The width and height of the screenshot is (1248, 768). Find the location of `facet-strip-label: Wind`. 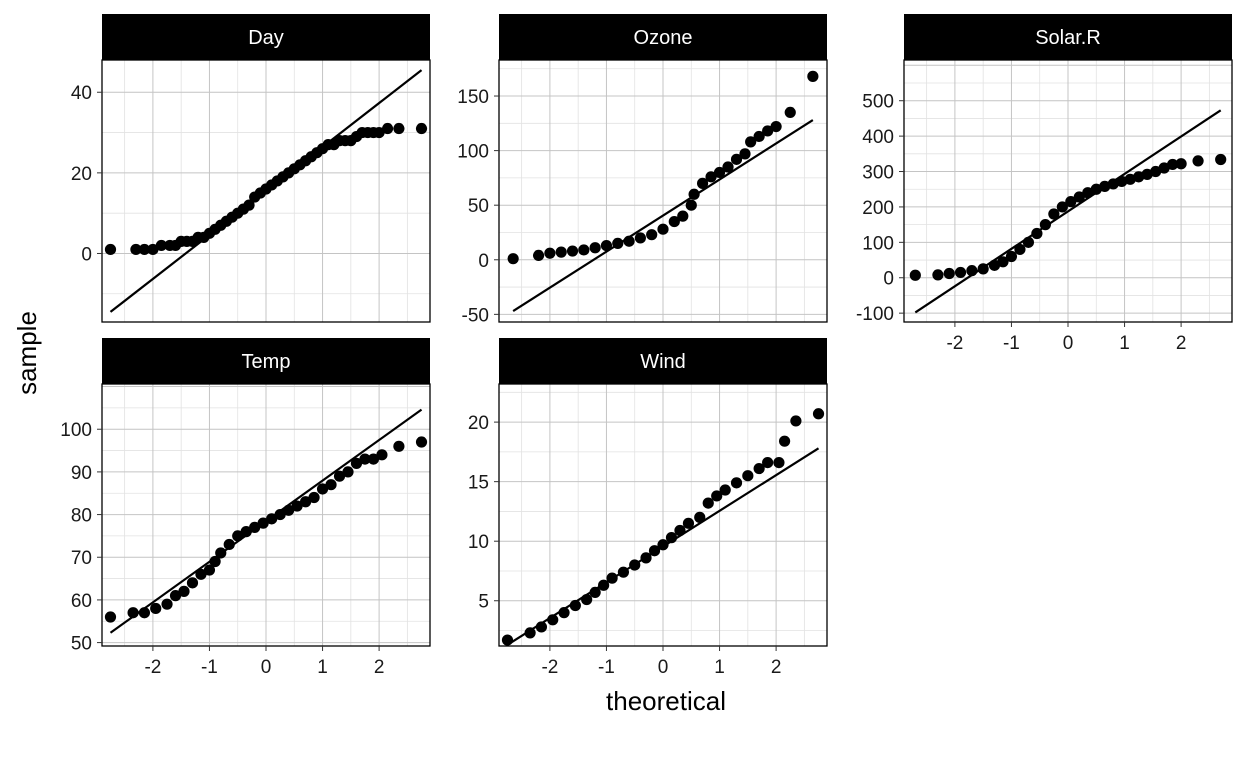

facet-strip-label: Wind is located at coordinates (663, 362).